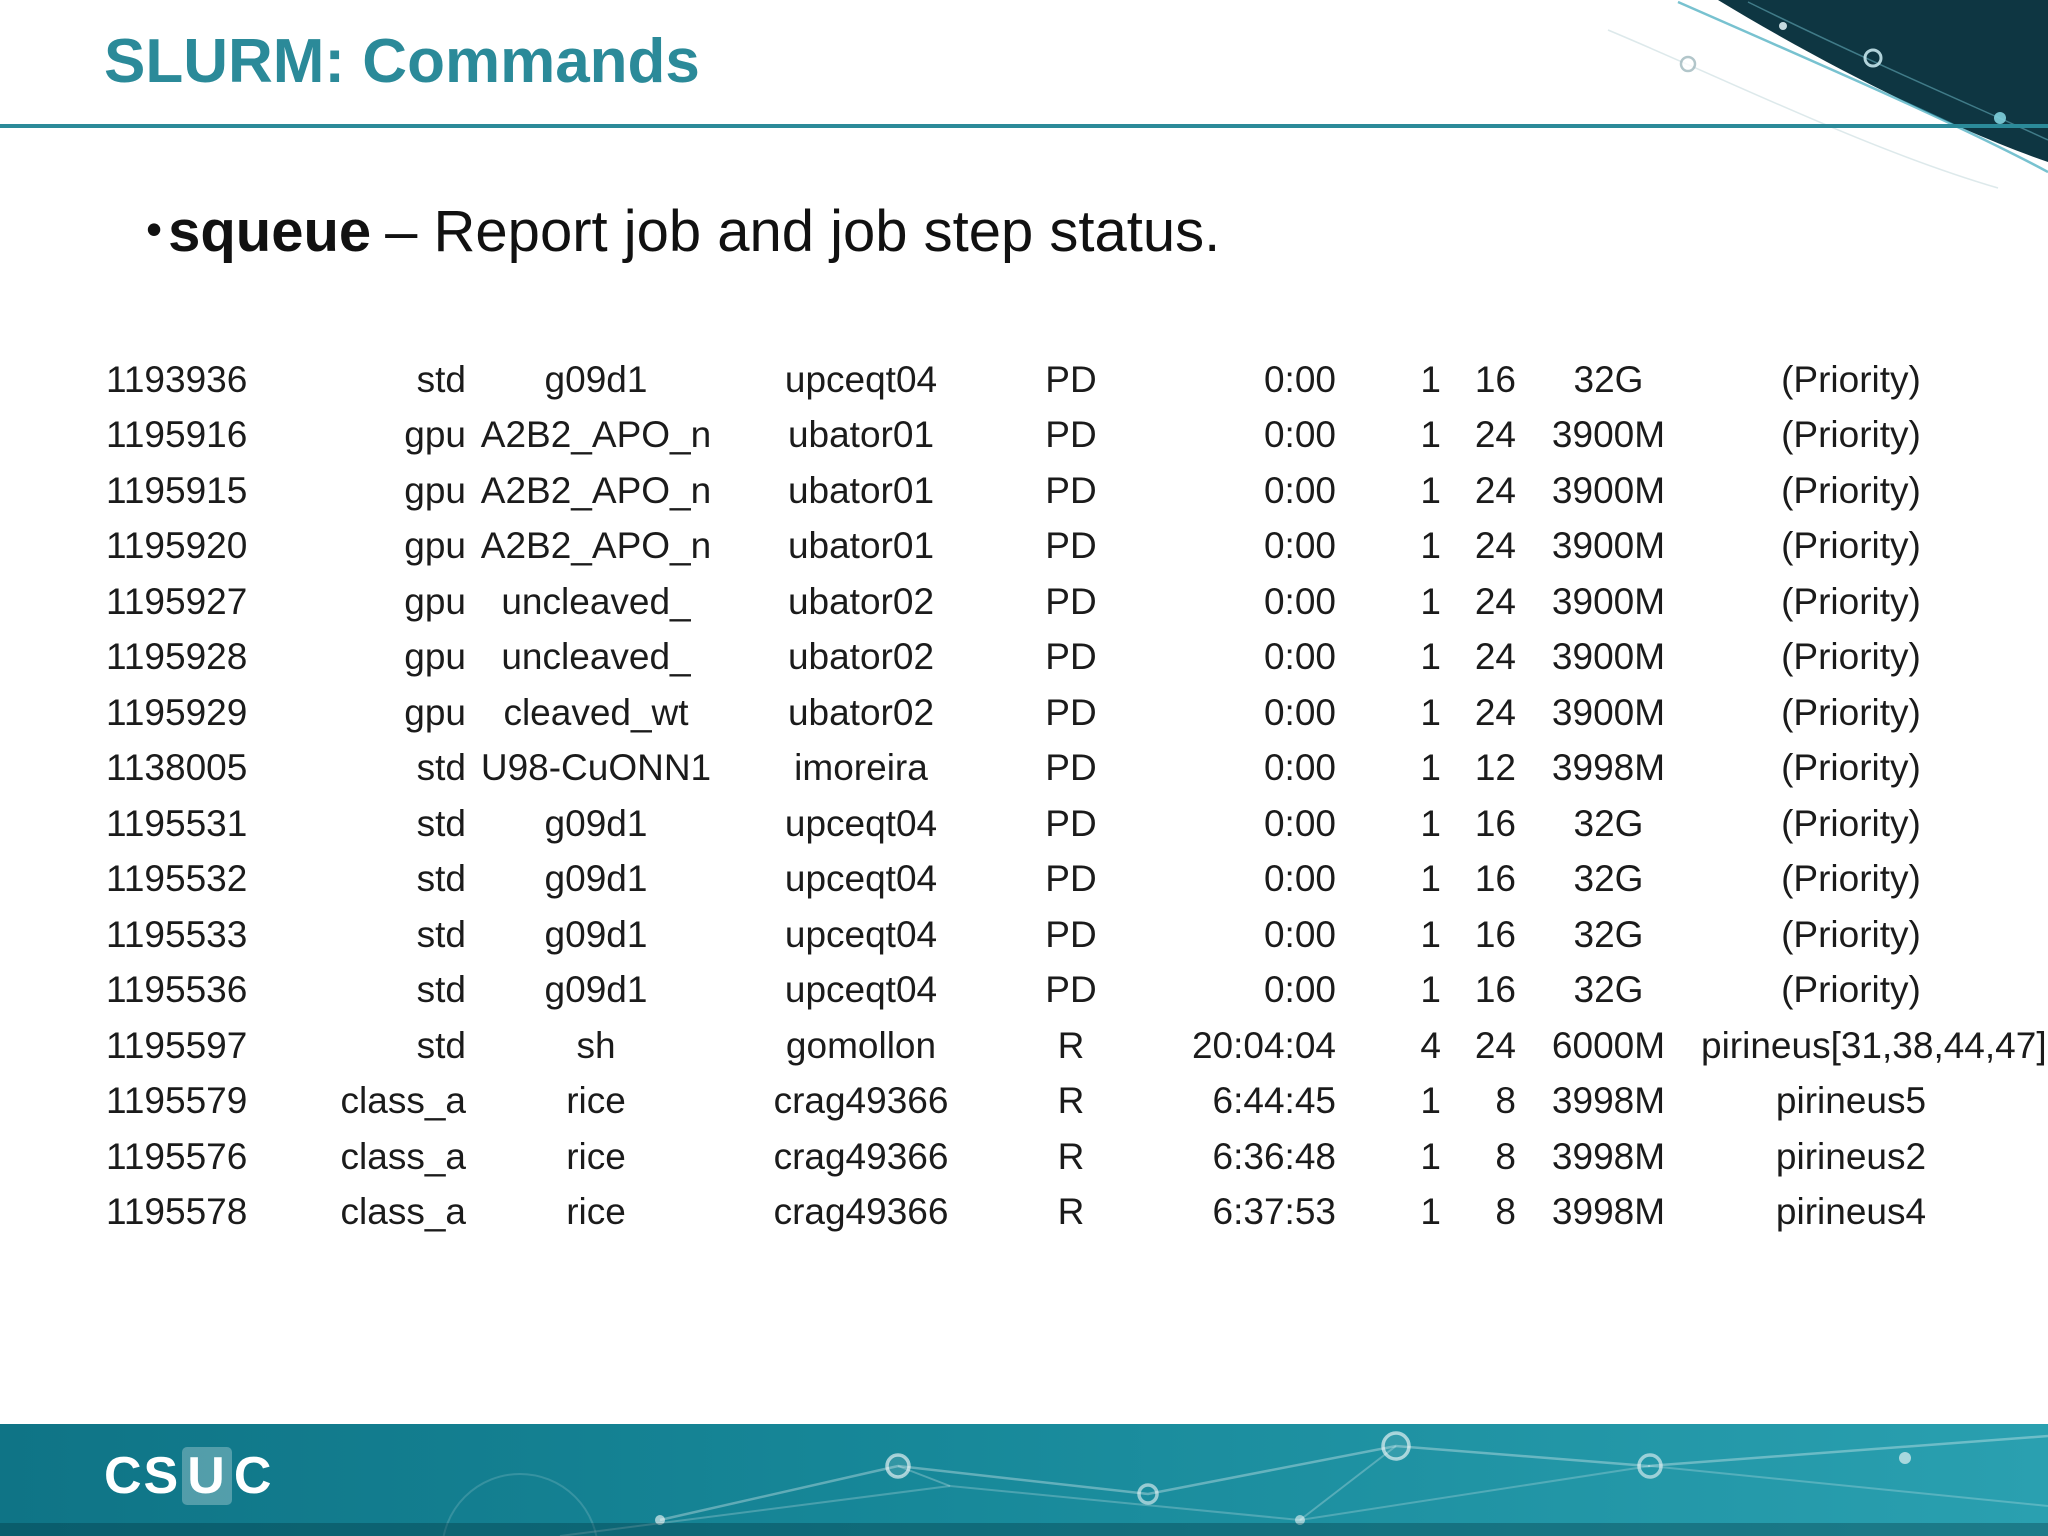 The width and height of the screenshot is (2048, 1536). I want to click on cell-user: gomollon, so click(861, 1045).